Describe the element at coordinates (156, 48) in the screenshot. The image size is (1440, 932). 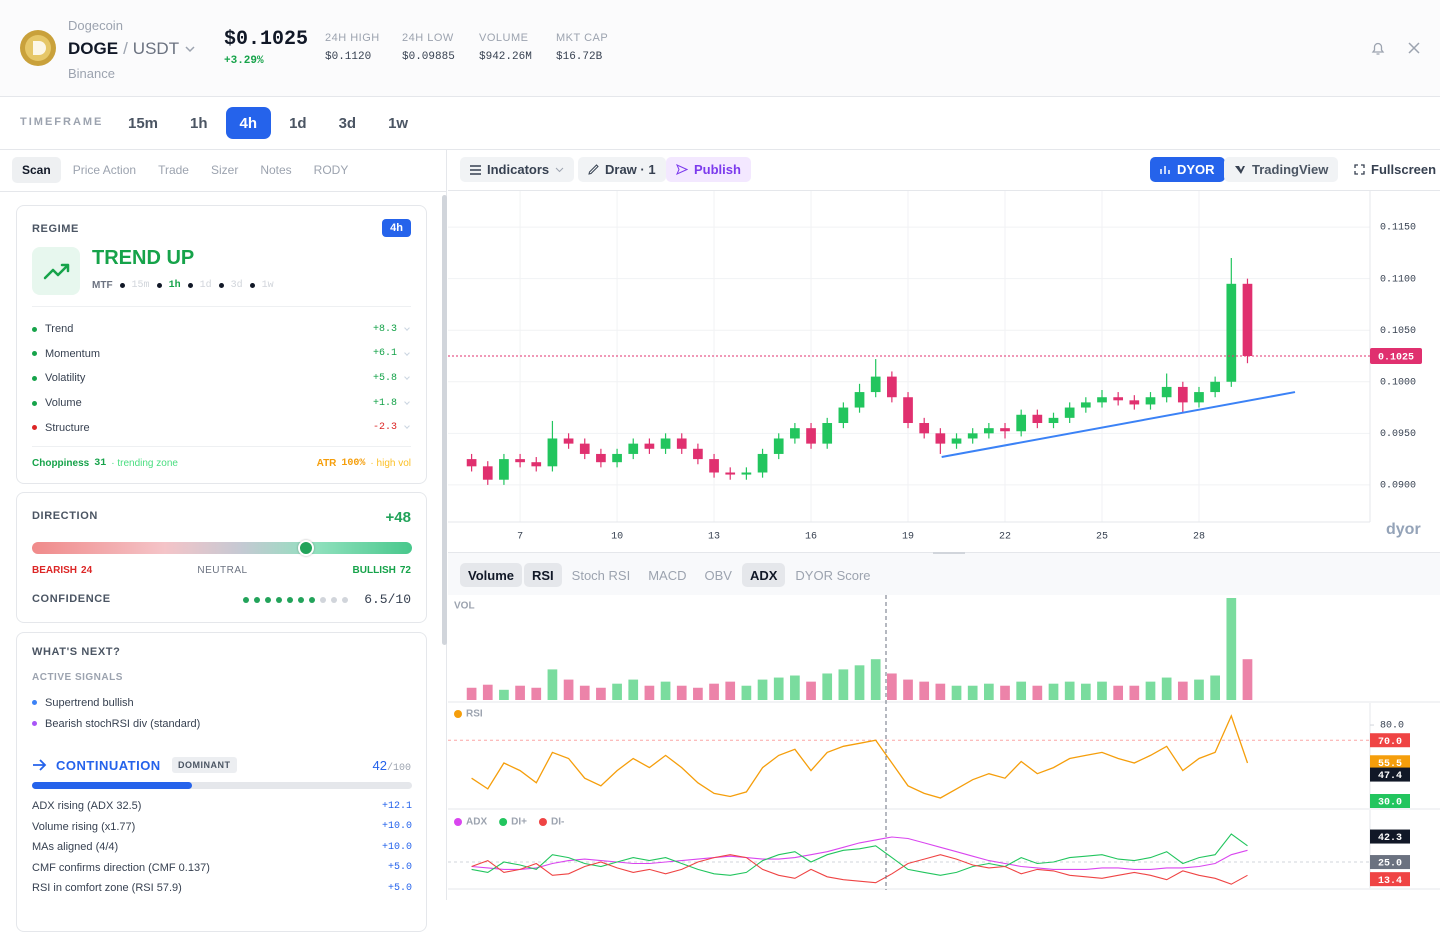
I see `quote: USDT` at that location.